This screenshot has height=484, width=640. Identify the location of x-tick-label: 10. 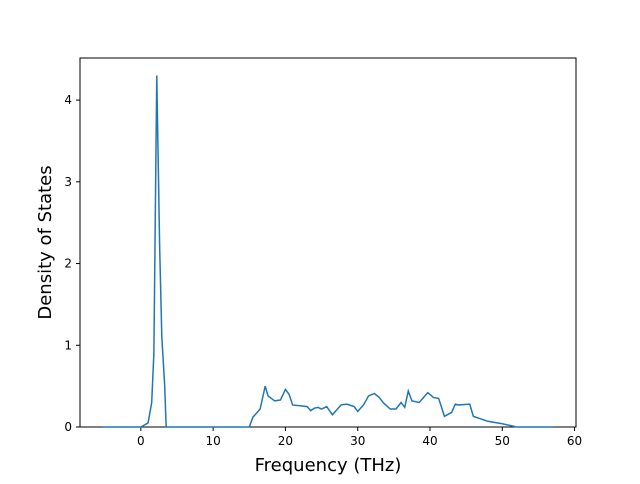
(213, 441).